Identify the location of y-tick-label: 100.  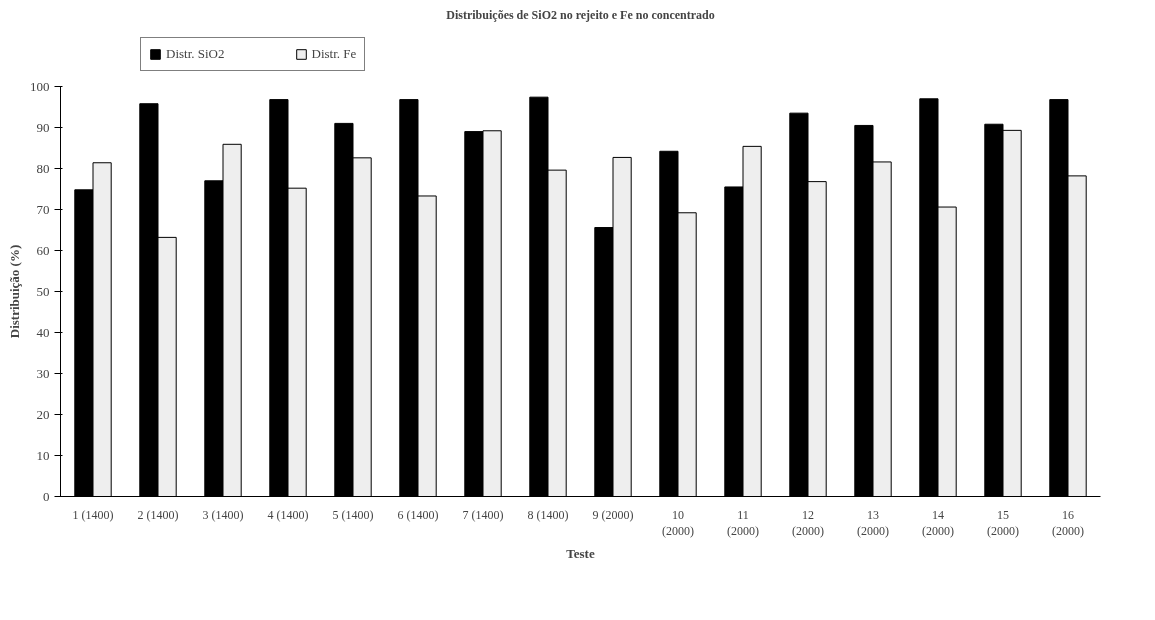
(40, 86).